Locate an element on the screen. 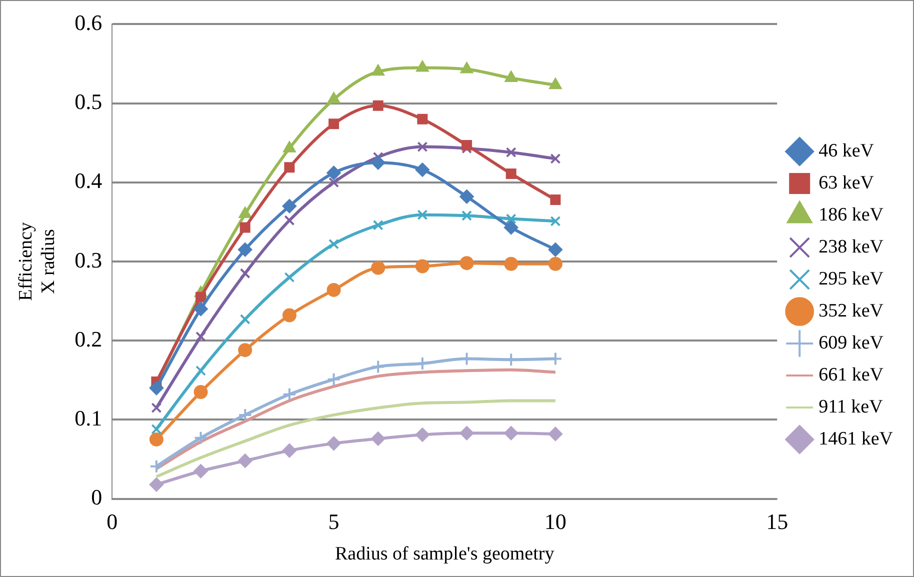 Image resolution: width=914 pixels, height=577 pixels. legend-label: 661 keV is located at coordinates (851, 375).